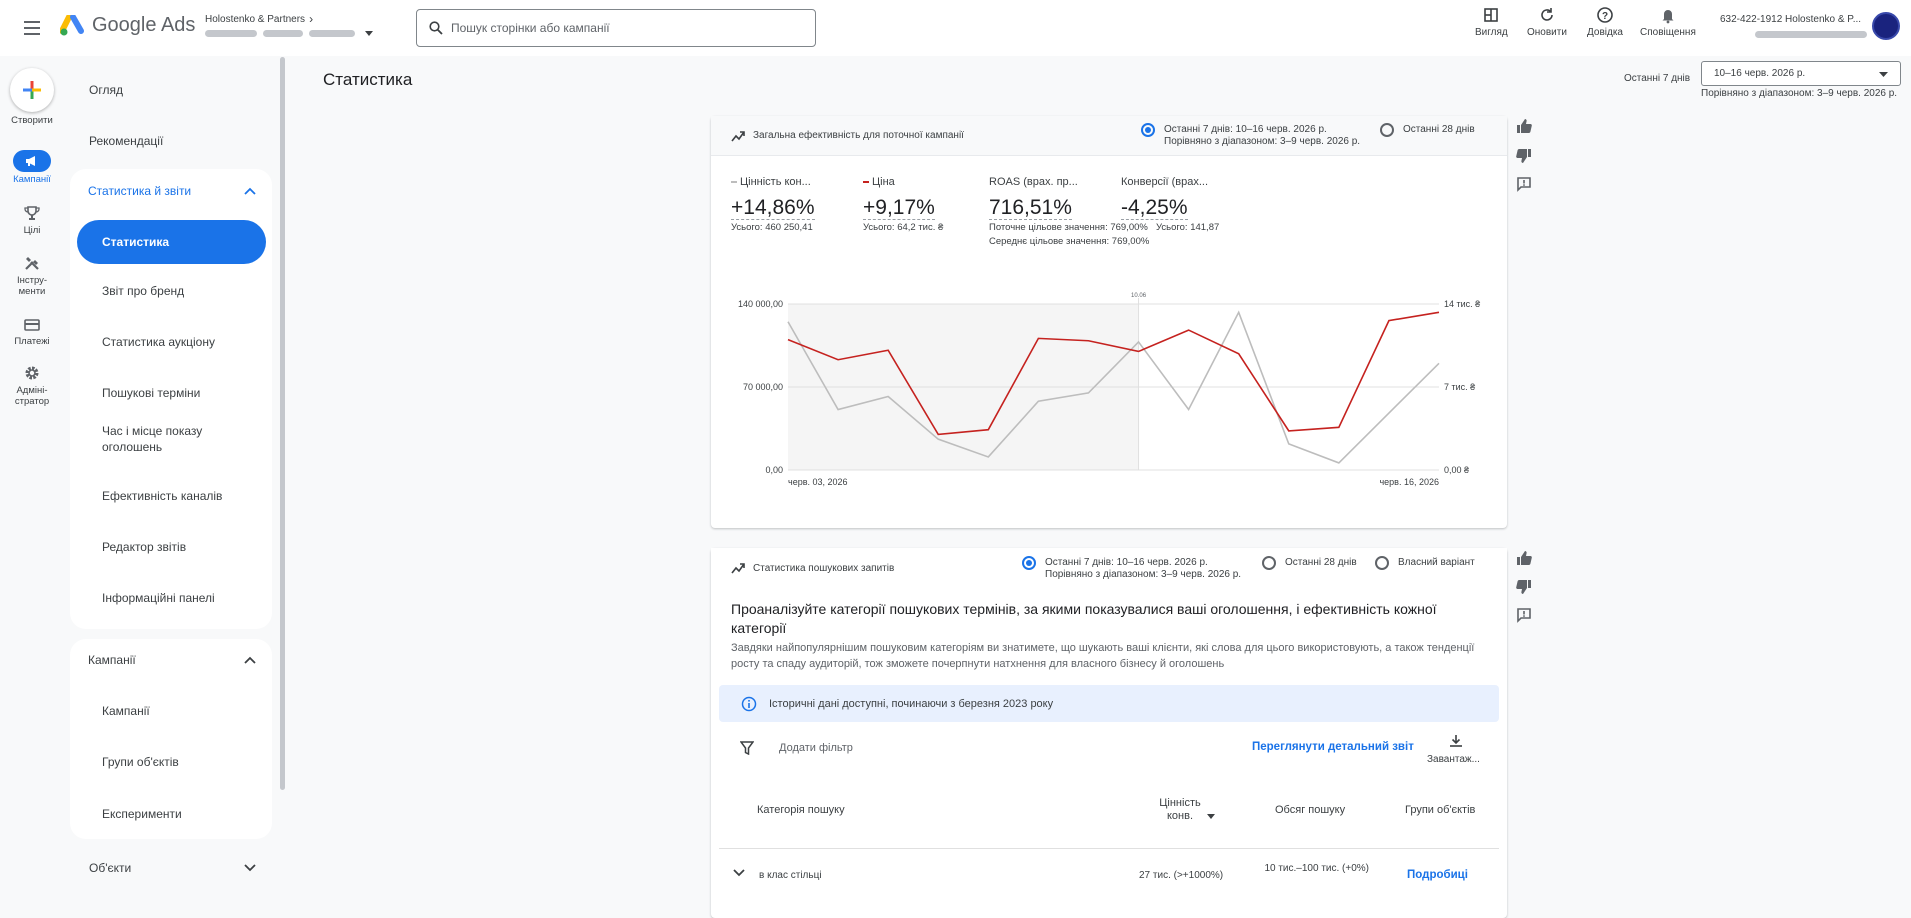  Describe the element at coordinates (883, 182) in the screenshot. I see `metric-name: Ціна` at that location.